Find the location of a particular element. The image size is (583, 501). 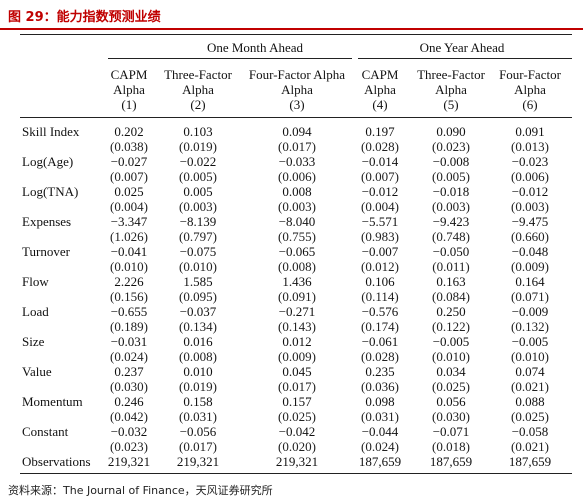

column-number: (2) is located at coordinates (198, 104).